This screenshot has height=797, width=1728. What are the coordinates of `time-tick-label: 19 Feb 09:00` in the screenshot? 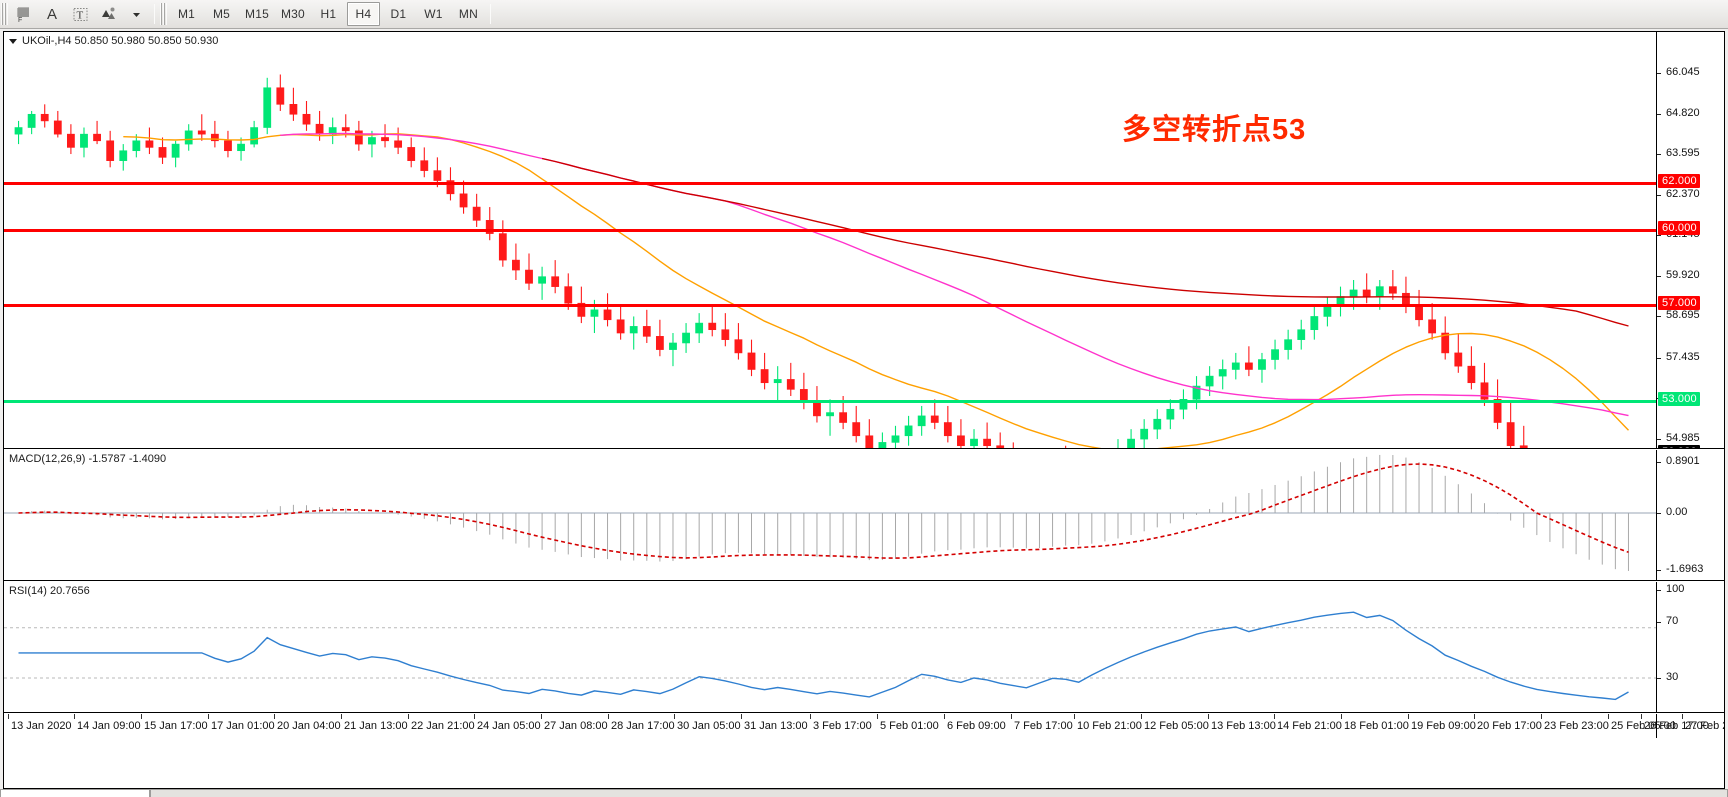 It's located at (1443, 726).